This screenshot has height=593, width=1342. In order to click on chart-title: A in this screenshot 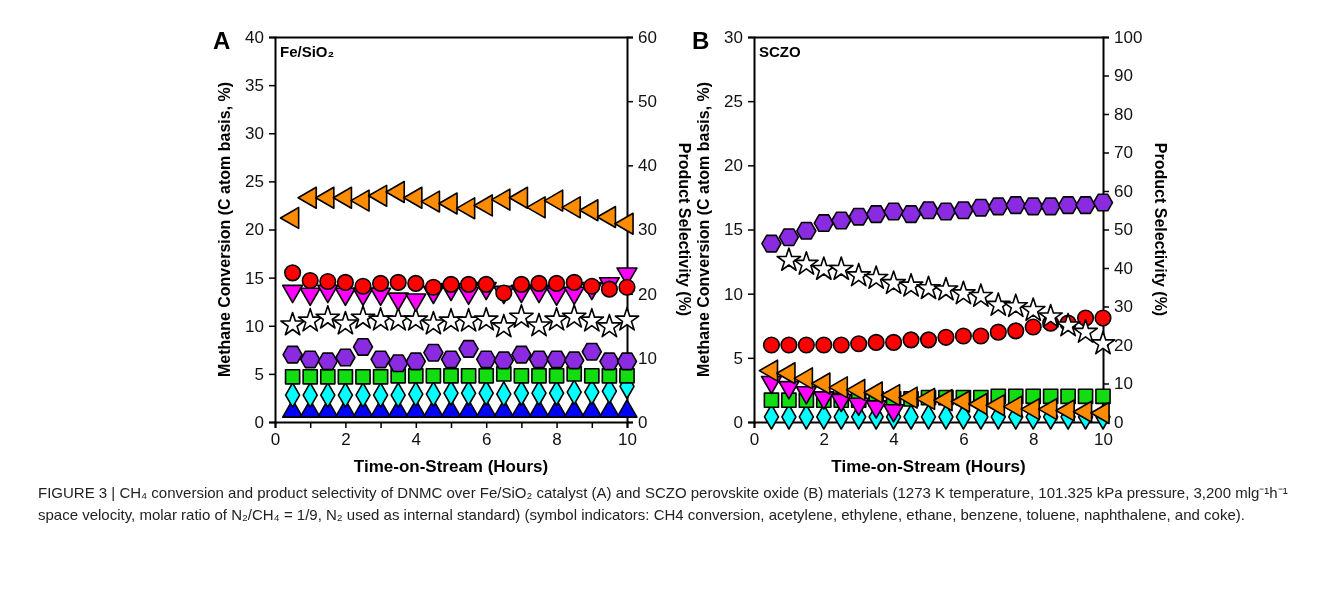, I will do `click(222, 40)`.